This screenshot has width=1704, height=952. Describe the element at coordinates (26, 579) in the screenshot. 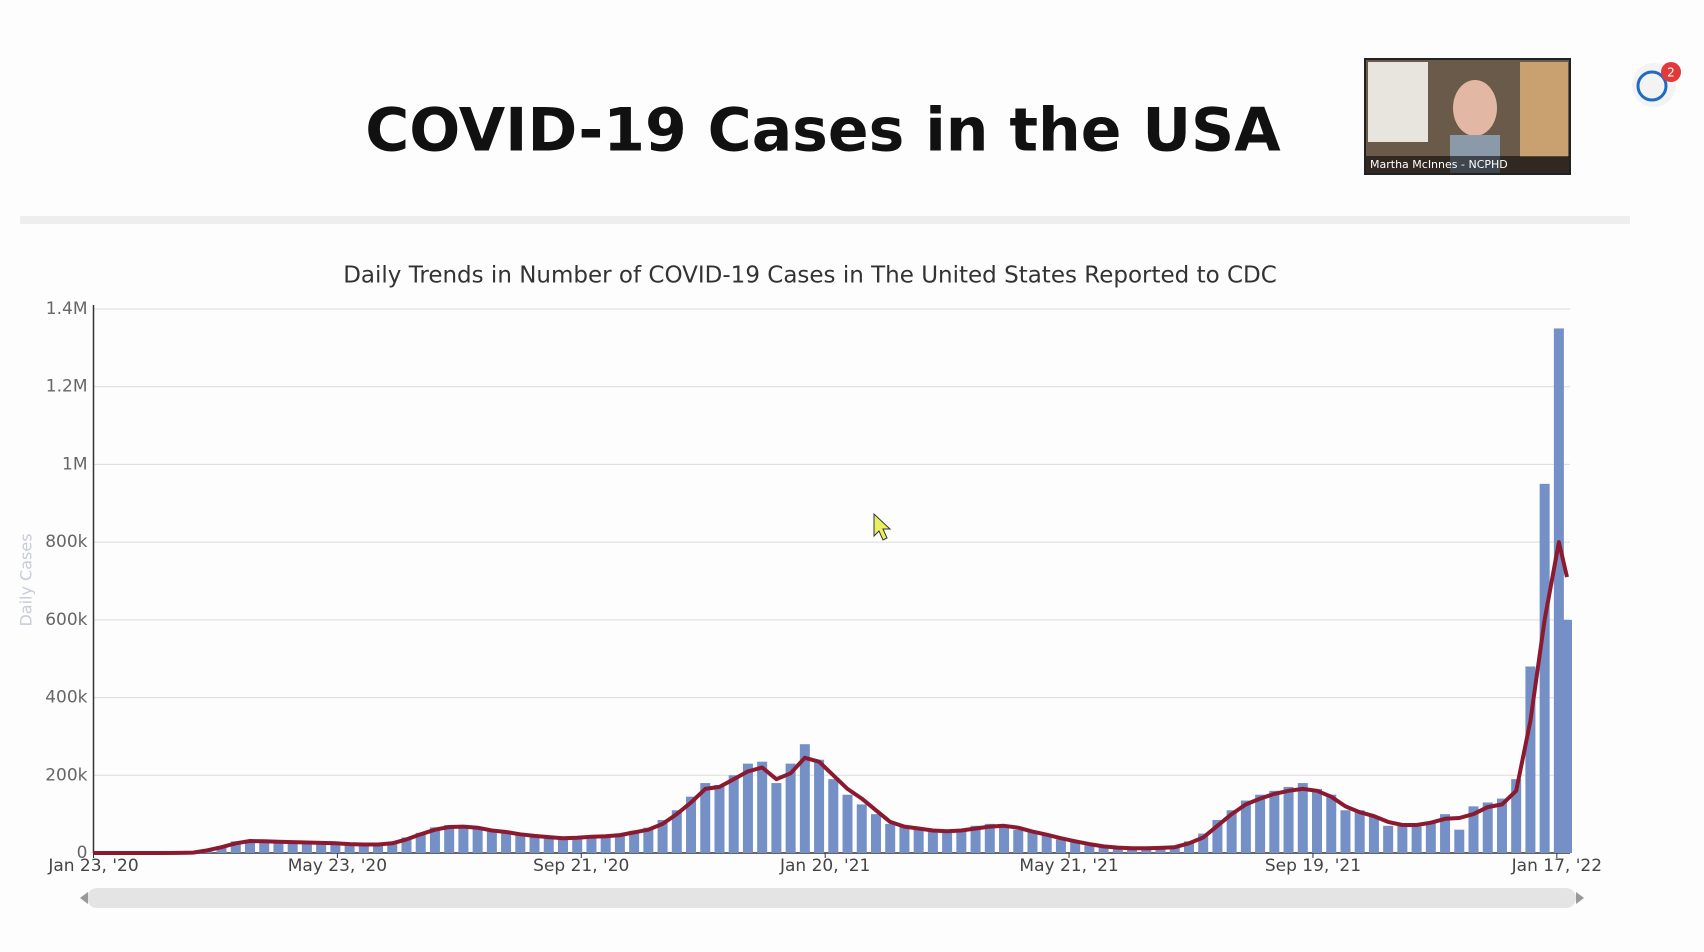

I see `y-axis-label: Daily Cases` at that location.